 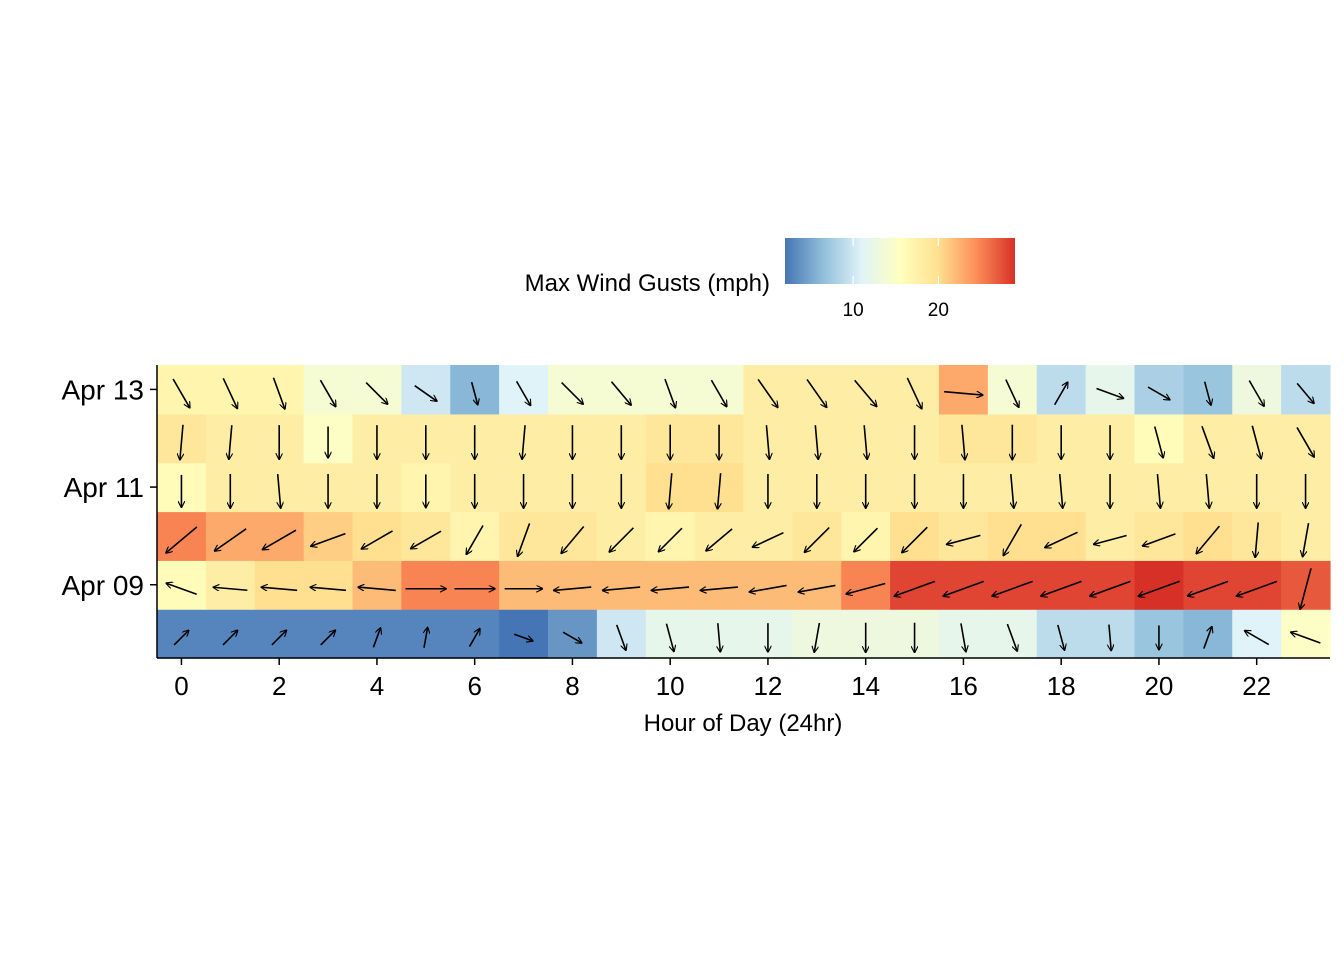 I want to click on x-tick-label: 20, so click(x=1158, y=686).